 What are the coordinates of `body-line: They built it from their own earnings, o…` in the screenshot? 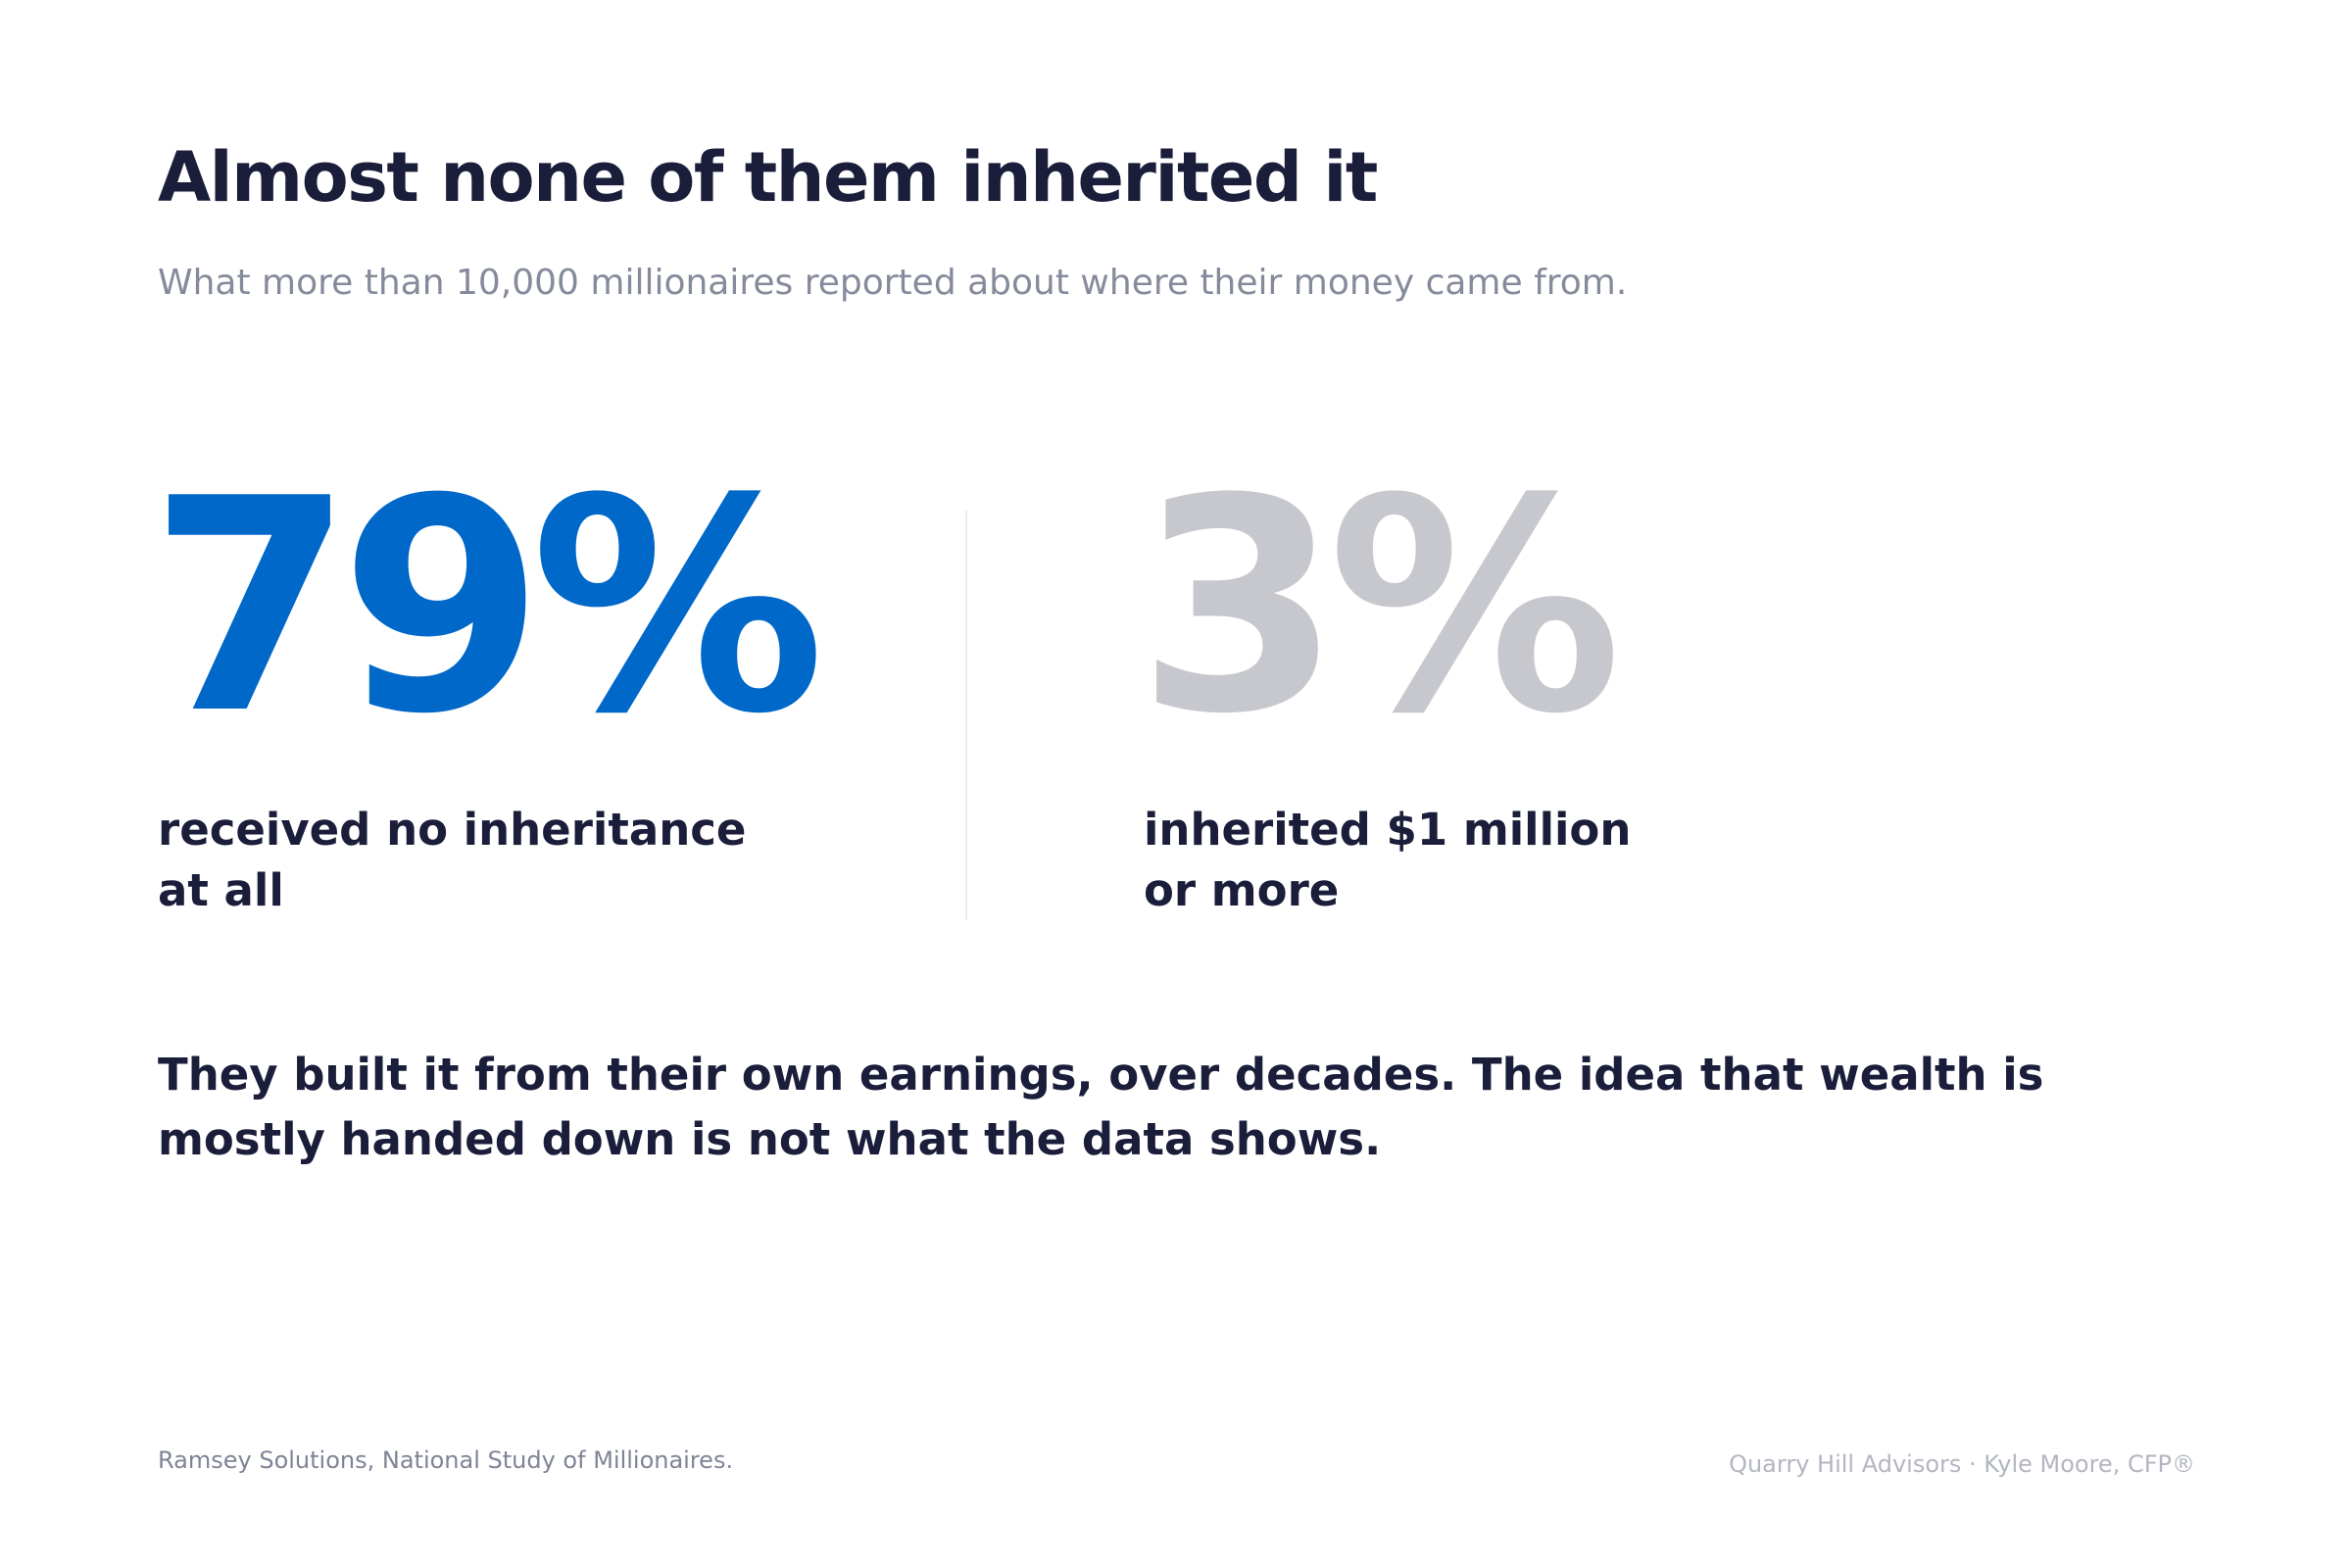 It's located at (1101, 1075).